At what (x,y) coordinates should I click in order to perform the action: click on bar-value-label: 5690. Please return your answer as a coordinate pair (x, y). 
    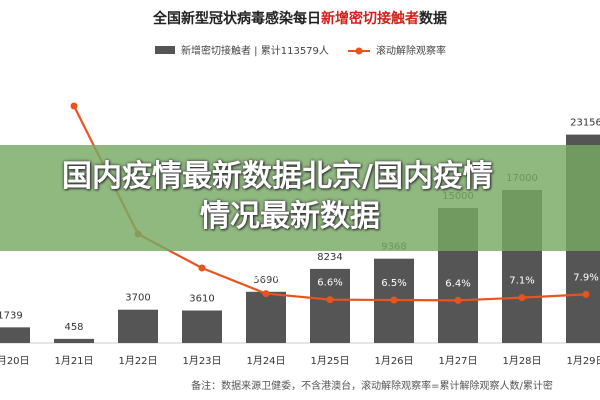
    Looking at the image, I should click on (265, 280).